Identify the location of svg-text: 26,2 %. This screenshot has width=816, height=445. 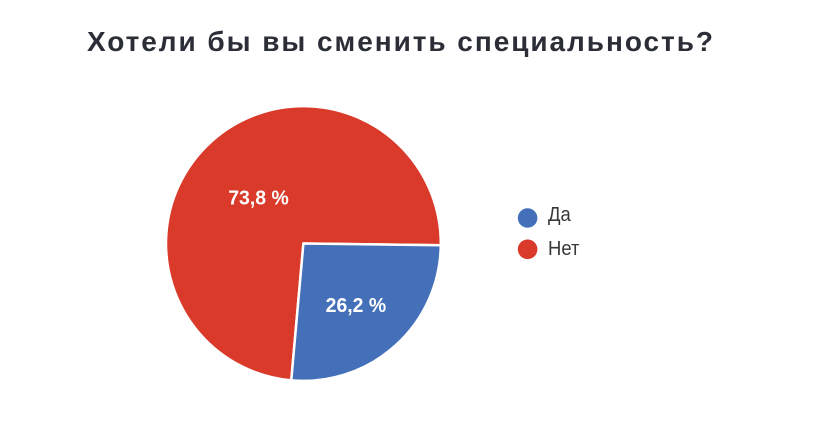
(356, 305).